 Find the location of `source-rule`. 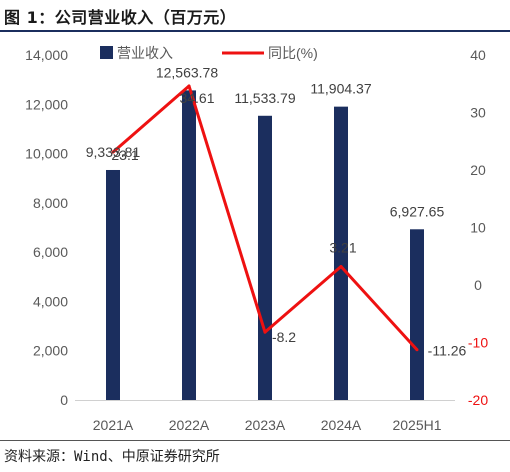

source-rule is located at coordinates (255, 440).